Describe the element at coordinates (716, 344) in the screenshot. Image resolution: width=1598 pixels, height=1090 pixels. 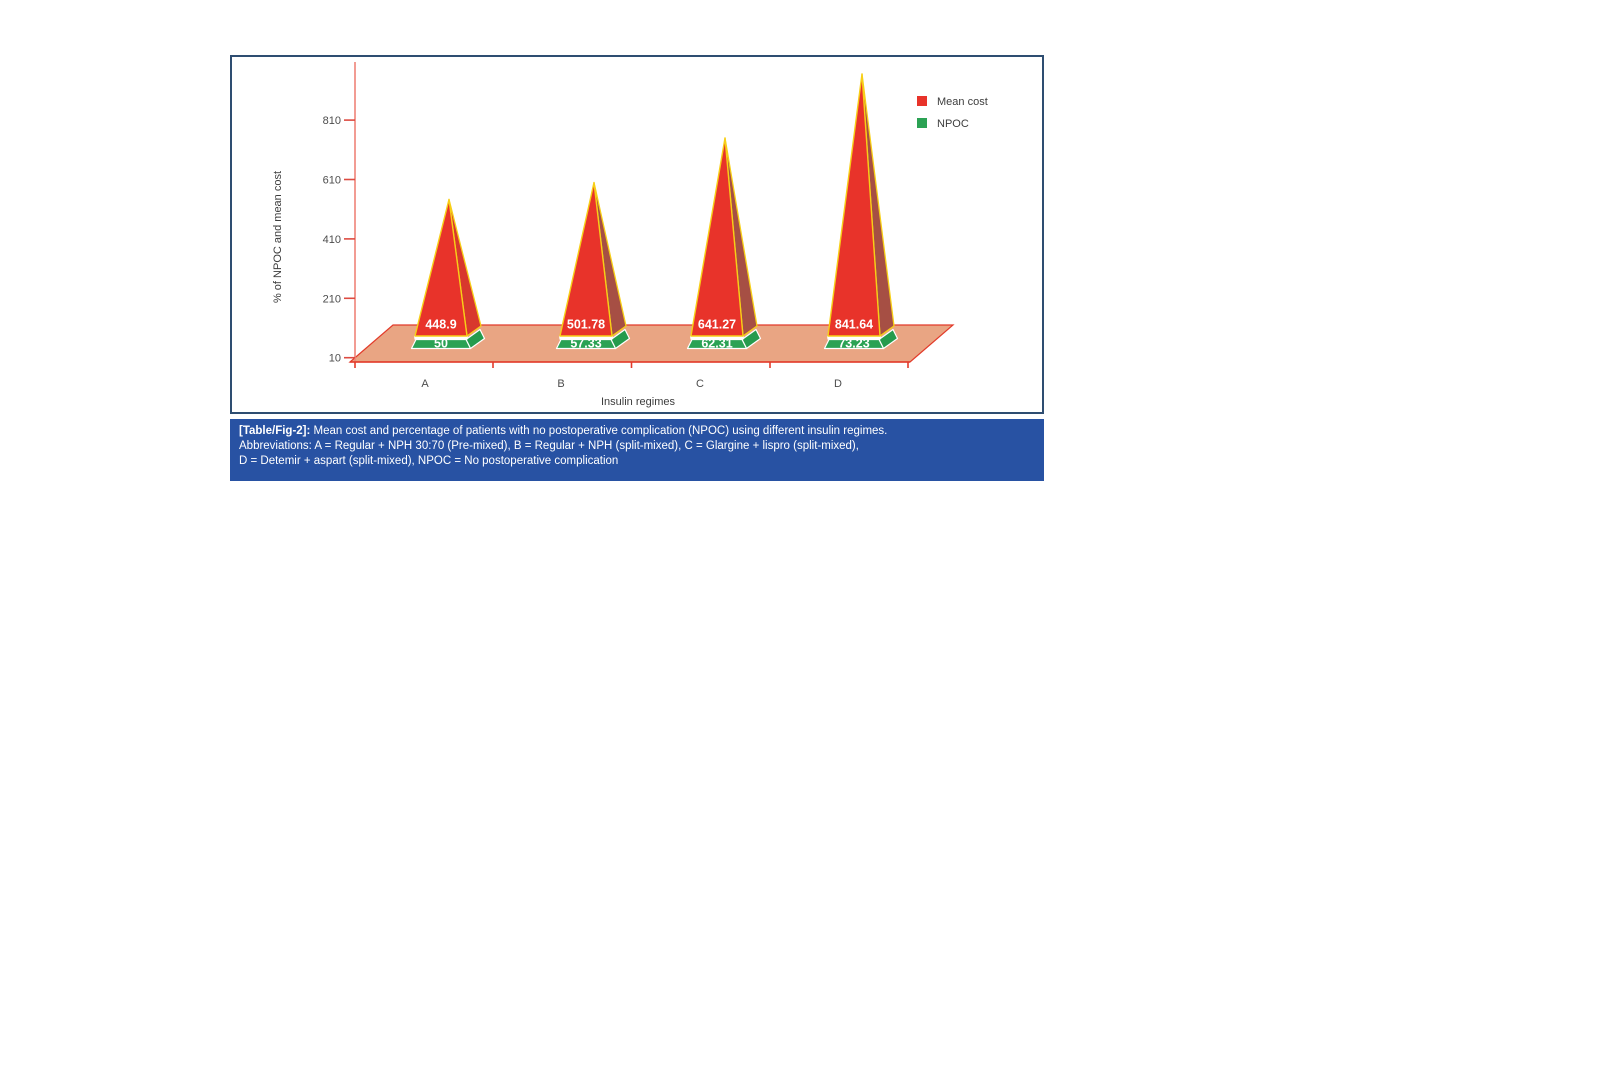
I see `npoc-label-C: 62.31` at that location.